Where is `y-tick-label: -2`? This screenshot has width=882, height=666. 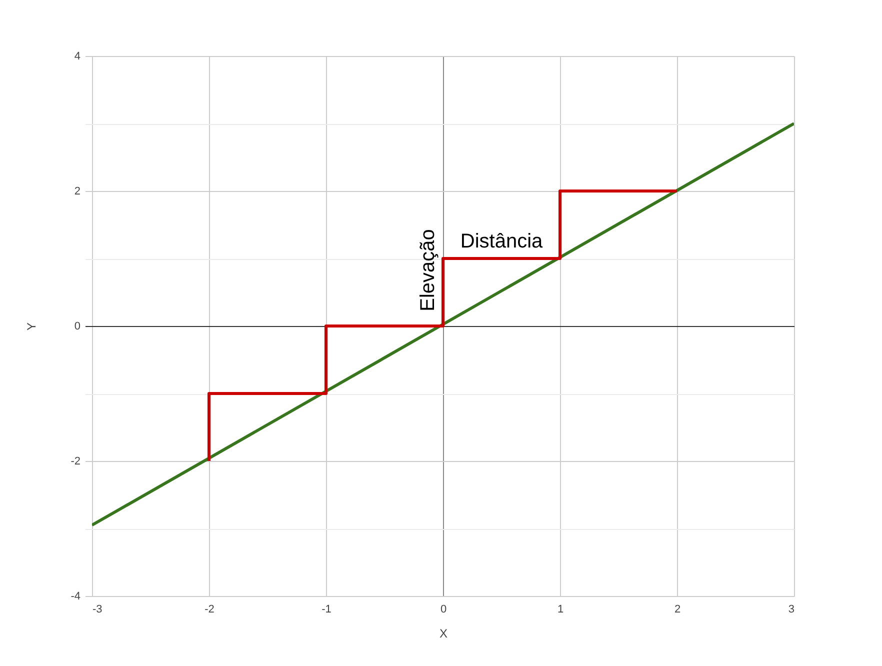
y-tick-label: -2 is located at coordinates (75, 462).